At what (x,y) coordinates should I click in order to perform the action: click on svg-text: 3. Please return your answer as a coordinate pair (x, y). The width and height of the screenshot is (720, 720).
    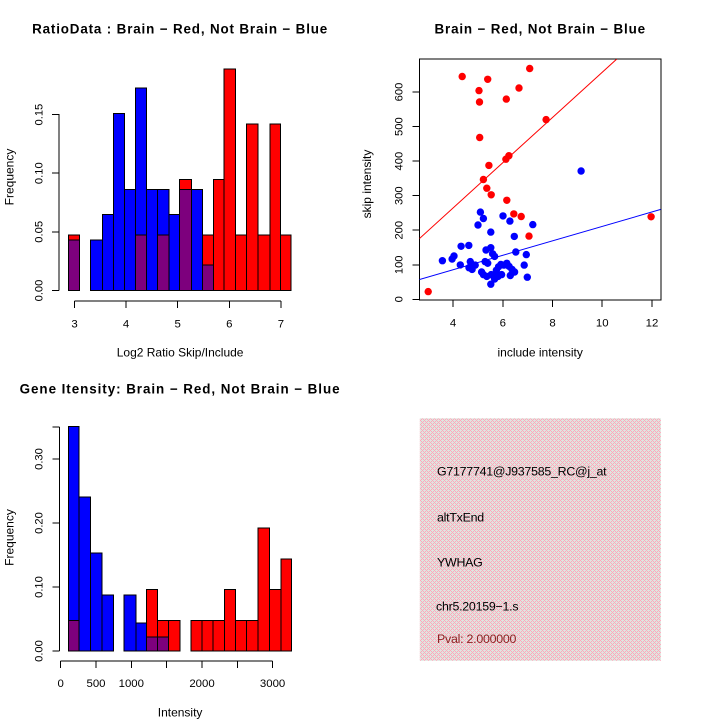
    Looking at the image, I should click on (74, 324).